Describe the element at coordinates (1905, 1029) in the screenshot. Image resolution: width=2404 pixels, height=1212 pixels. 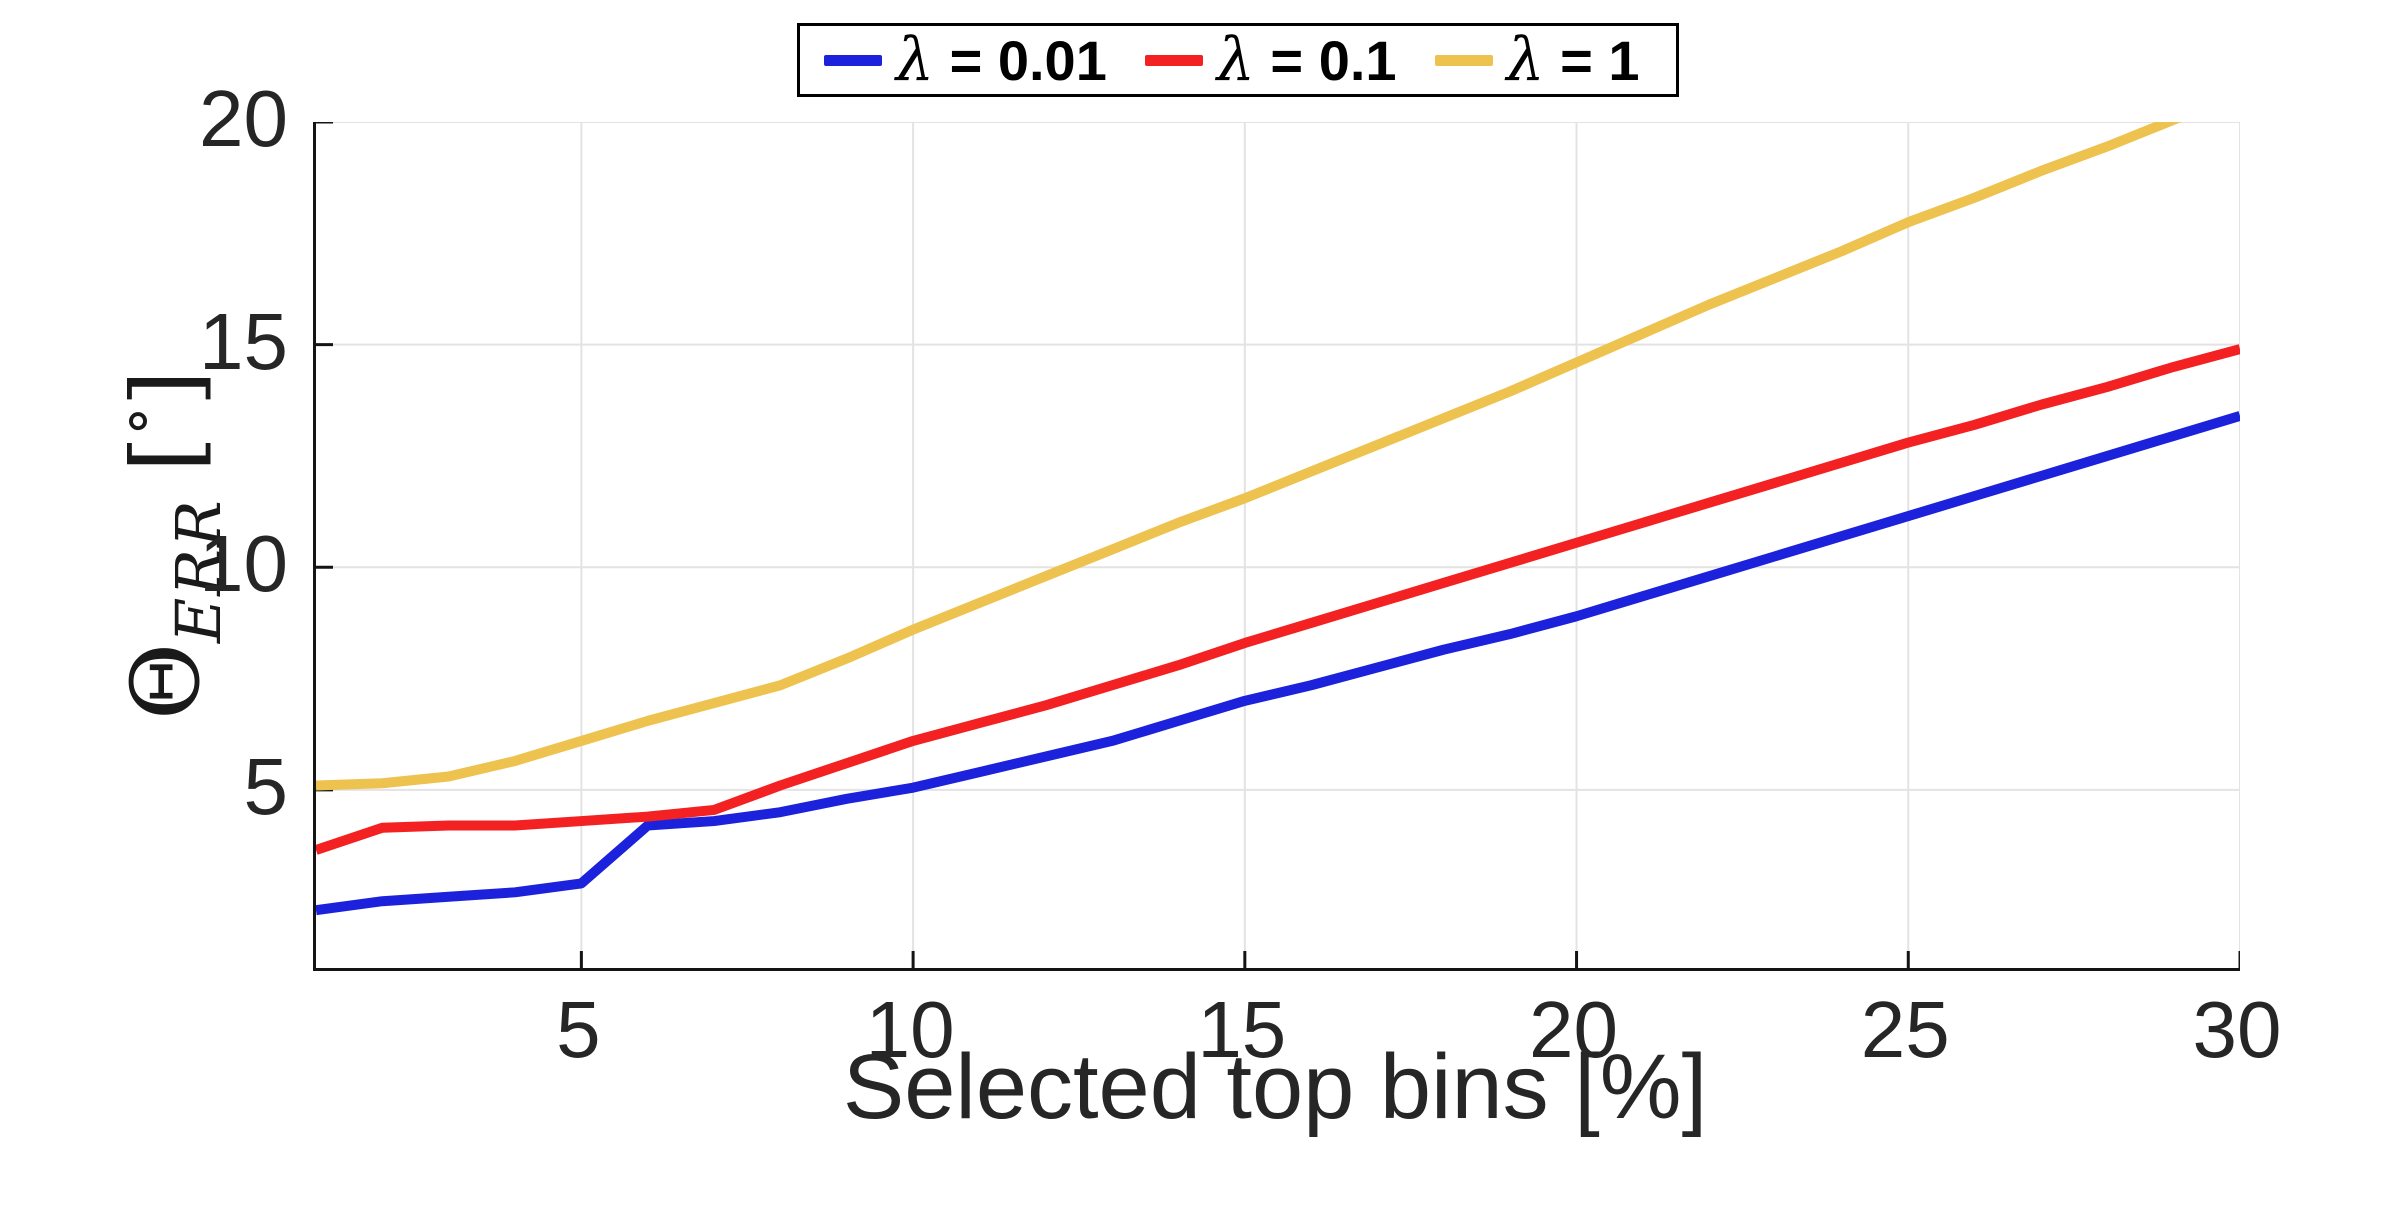
I see `x-tick-label: 25` at that location.